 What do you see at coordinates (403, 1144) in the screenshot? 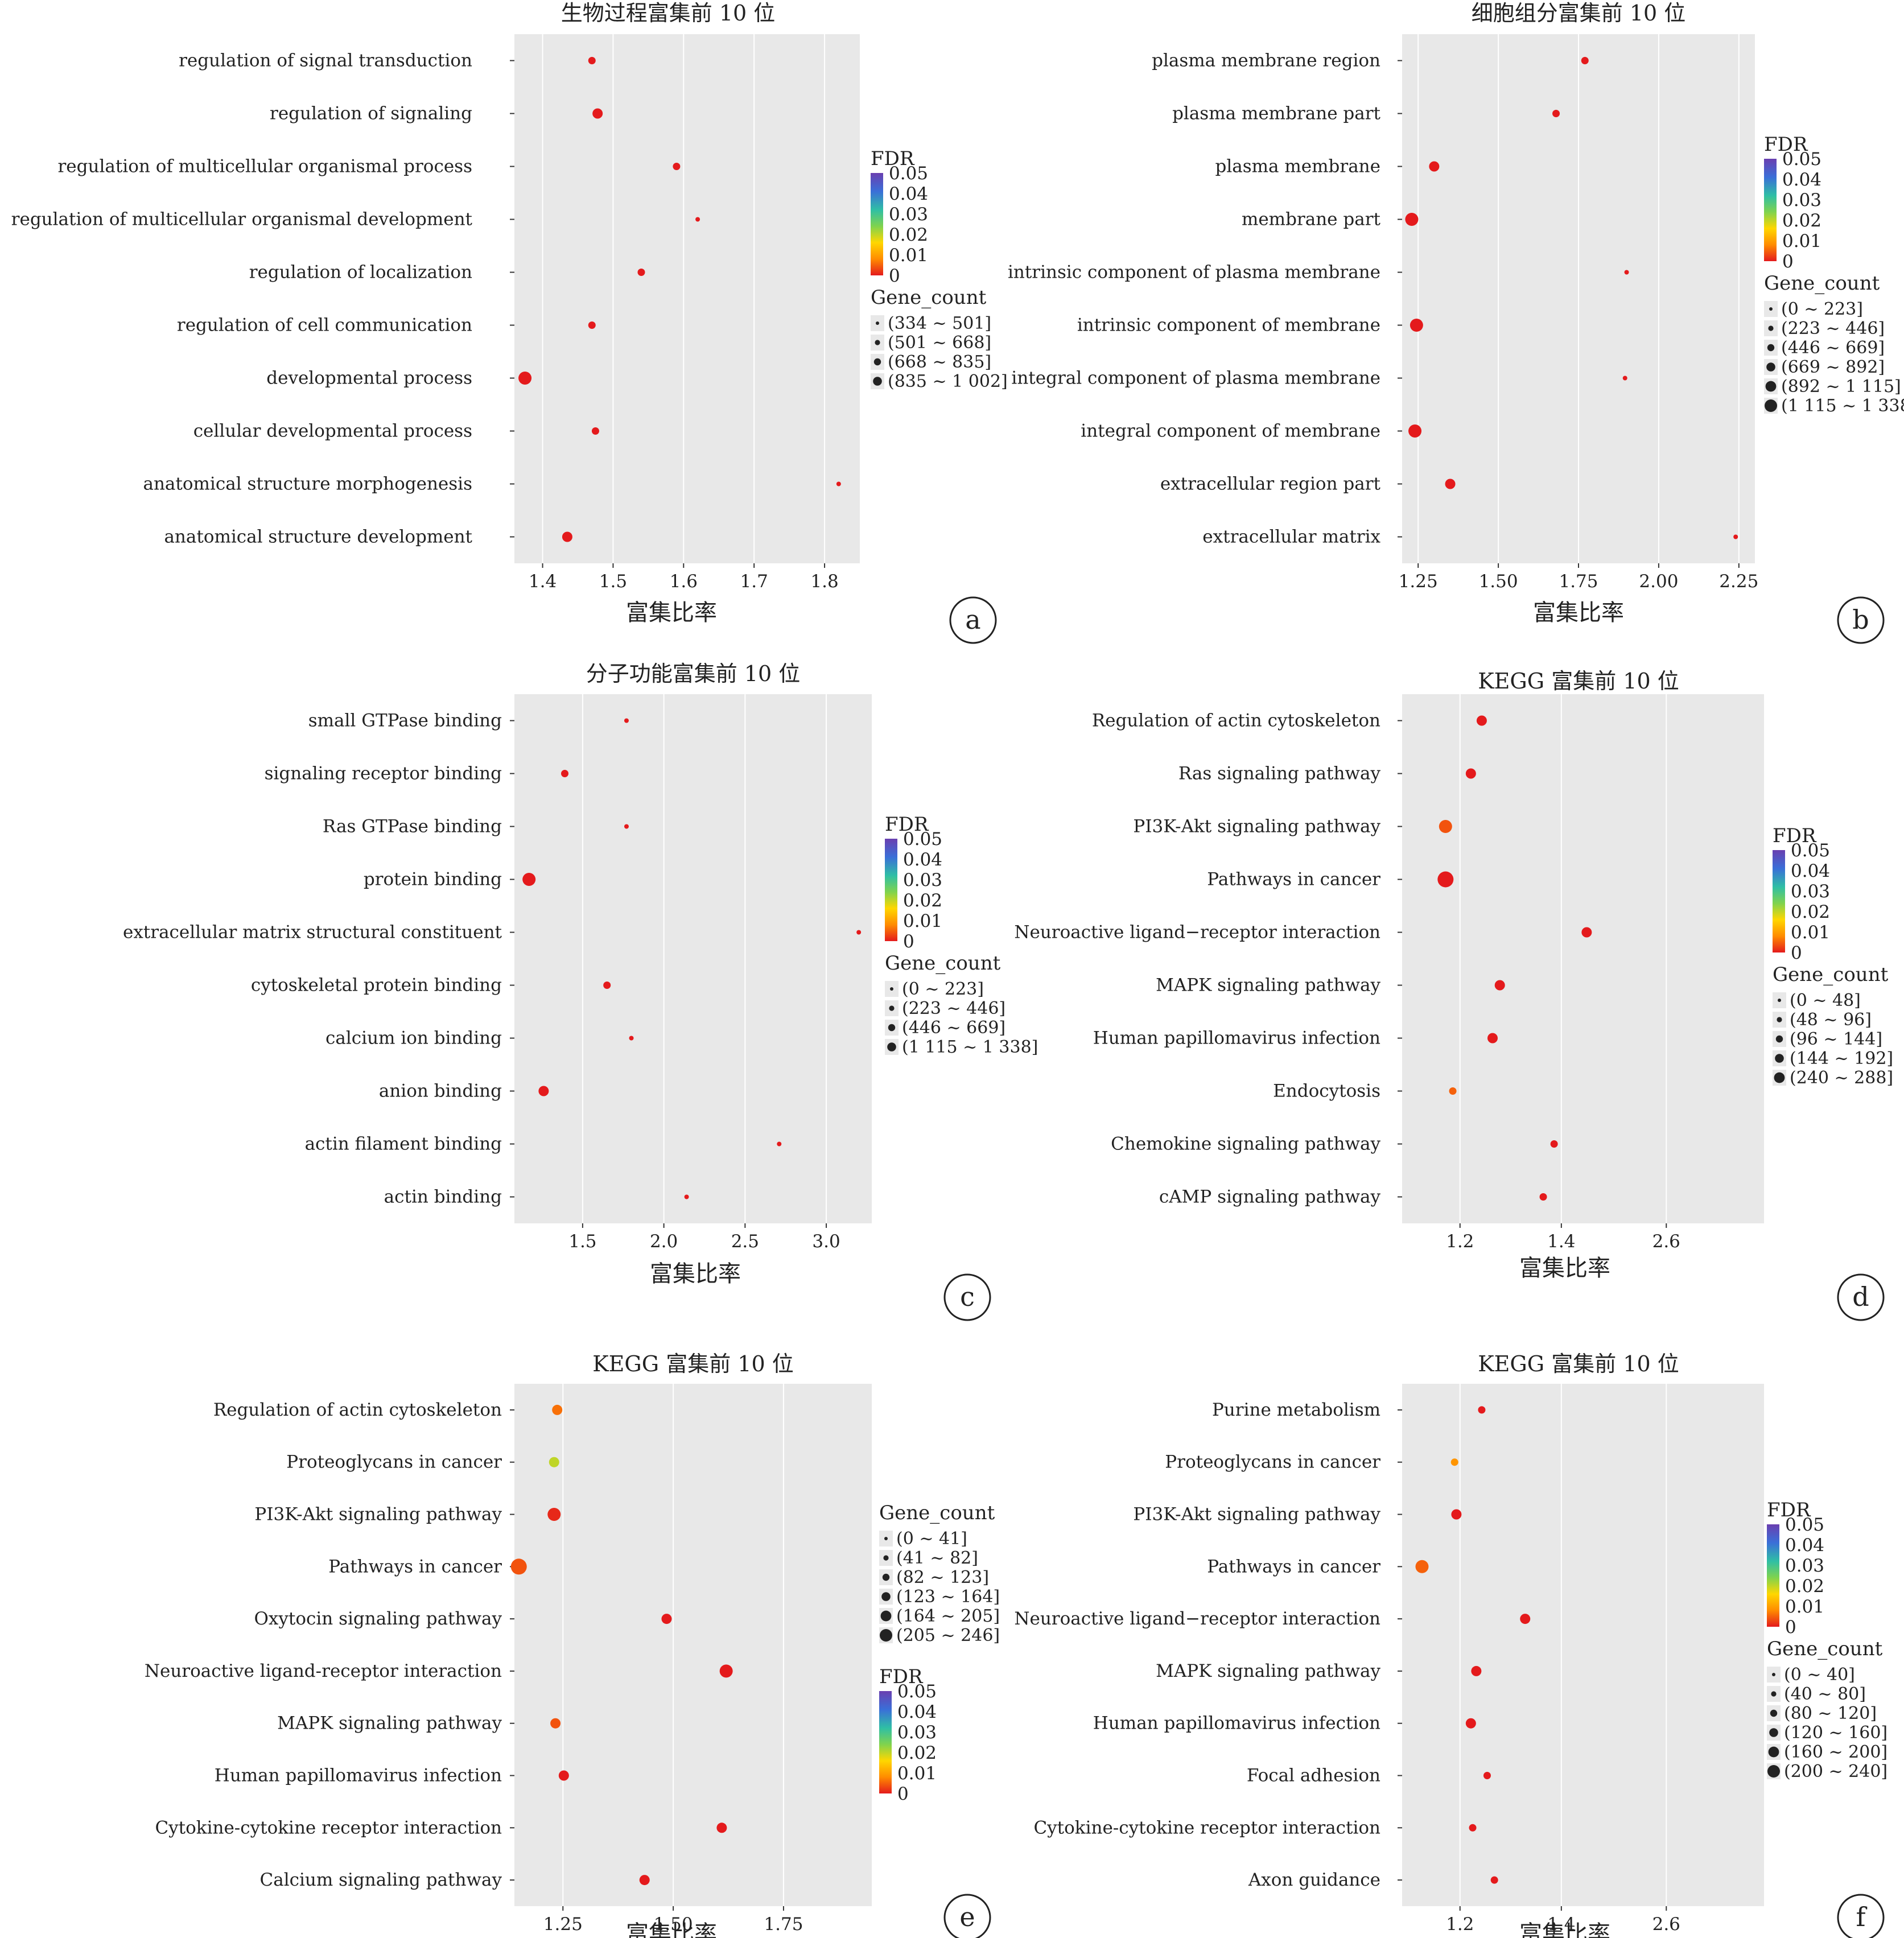
I see `category-label: actin filament binding` at bounding box center [403, 1144].